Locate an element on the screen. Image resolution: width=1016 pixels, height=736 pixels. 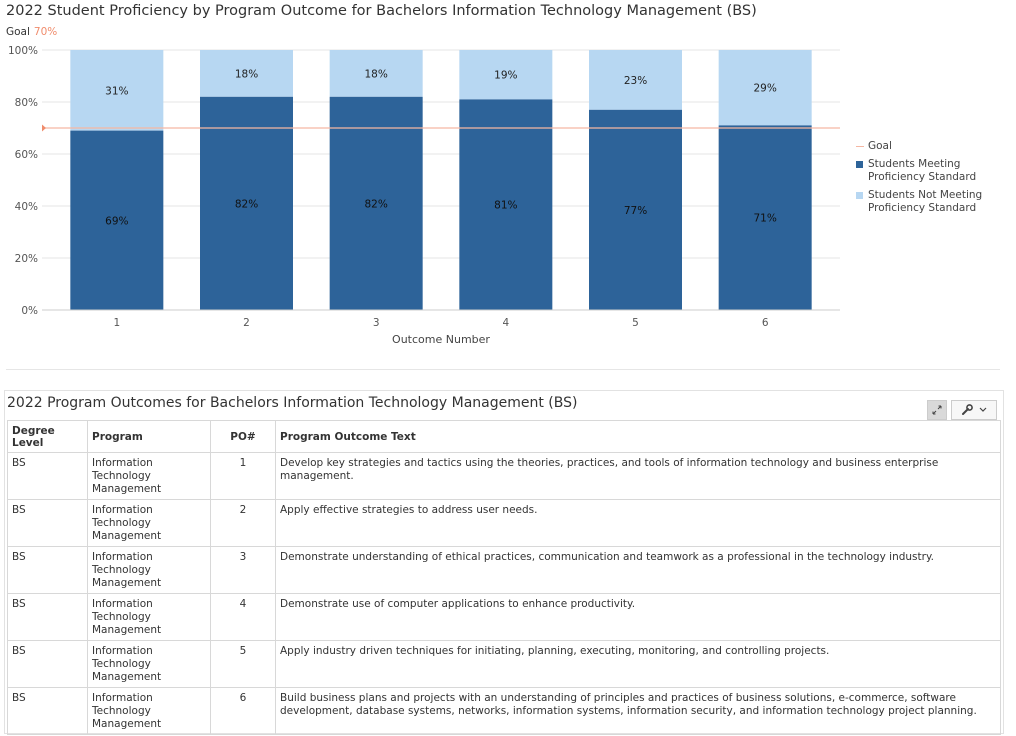
legend-label-goal: Goal is located at coordinates (880, 146).